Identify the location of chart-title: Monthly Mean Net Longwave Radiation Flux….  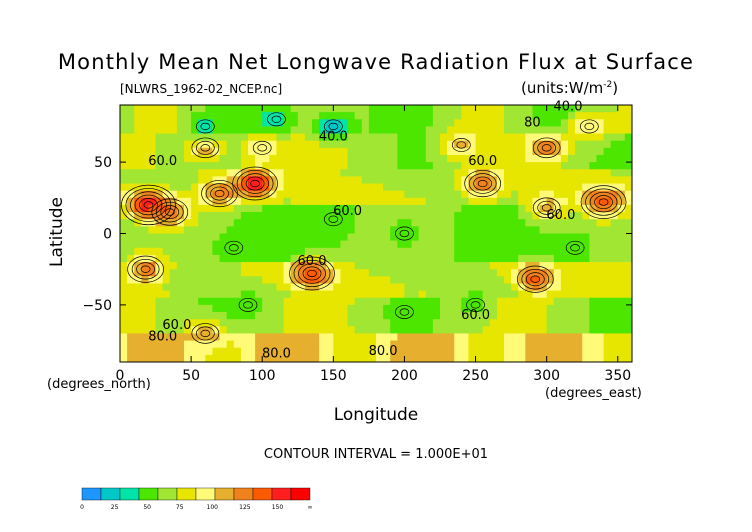
(376, 62).